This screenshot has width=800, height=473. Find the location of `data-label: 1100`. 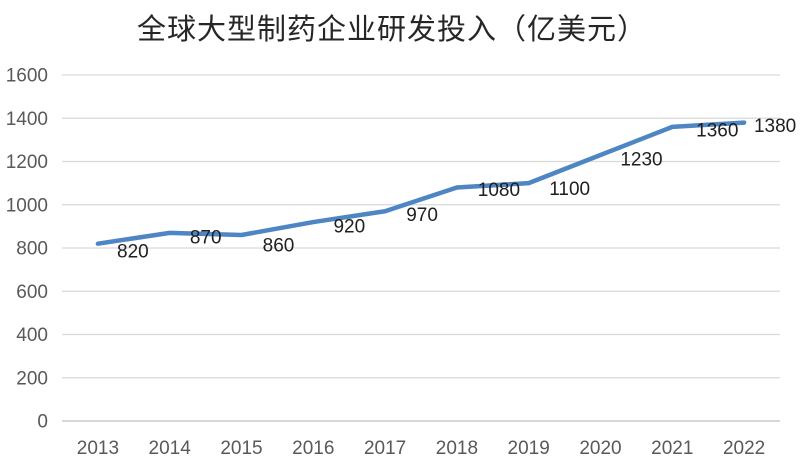

data-label: 1100 is located at coordinates (569, 189).